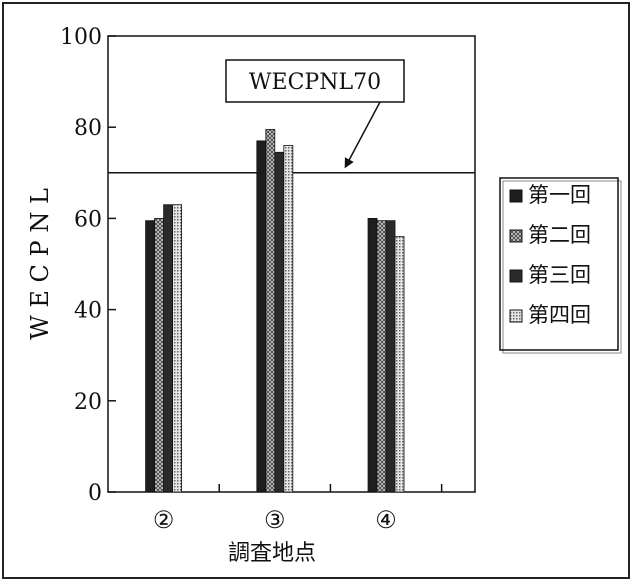  What do you see at coordinates (362, 135) in the screenshot?
I see `annotation-arrow` at bounding box center [362, 135].